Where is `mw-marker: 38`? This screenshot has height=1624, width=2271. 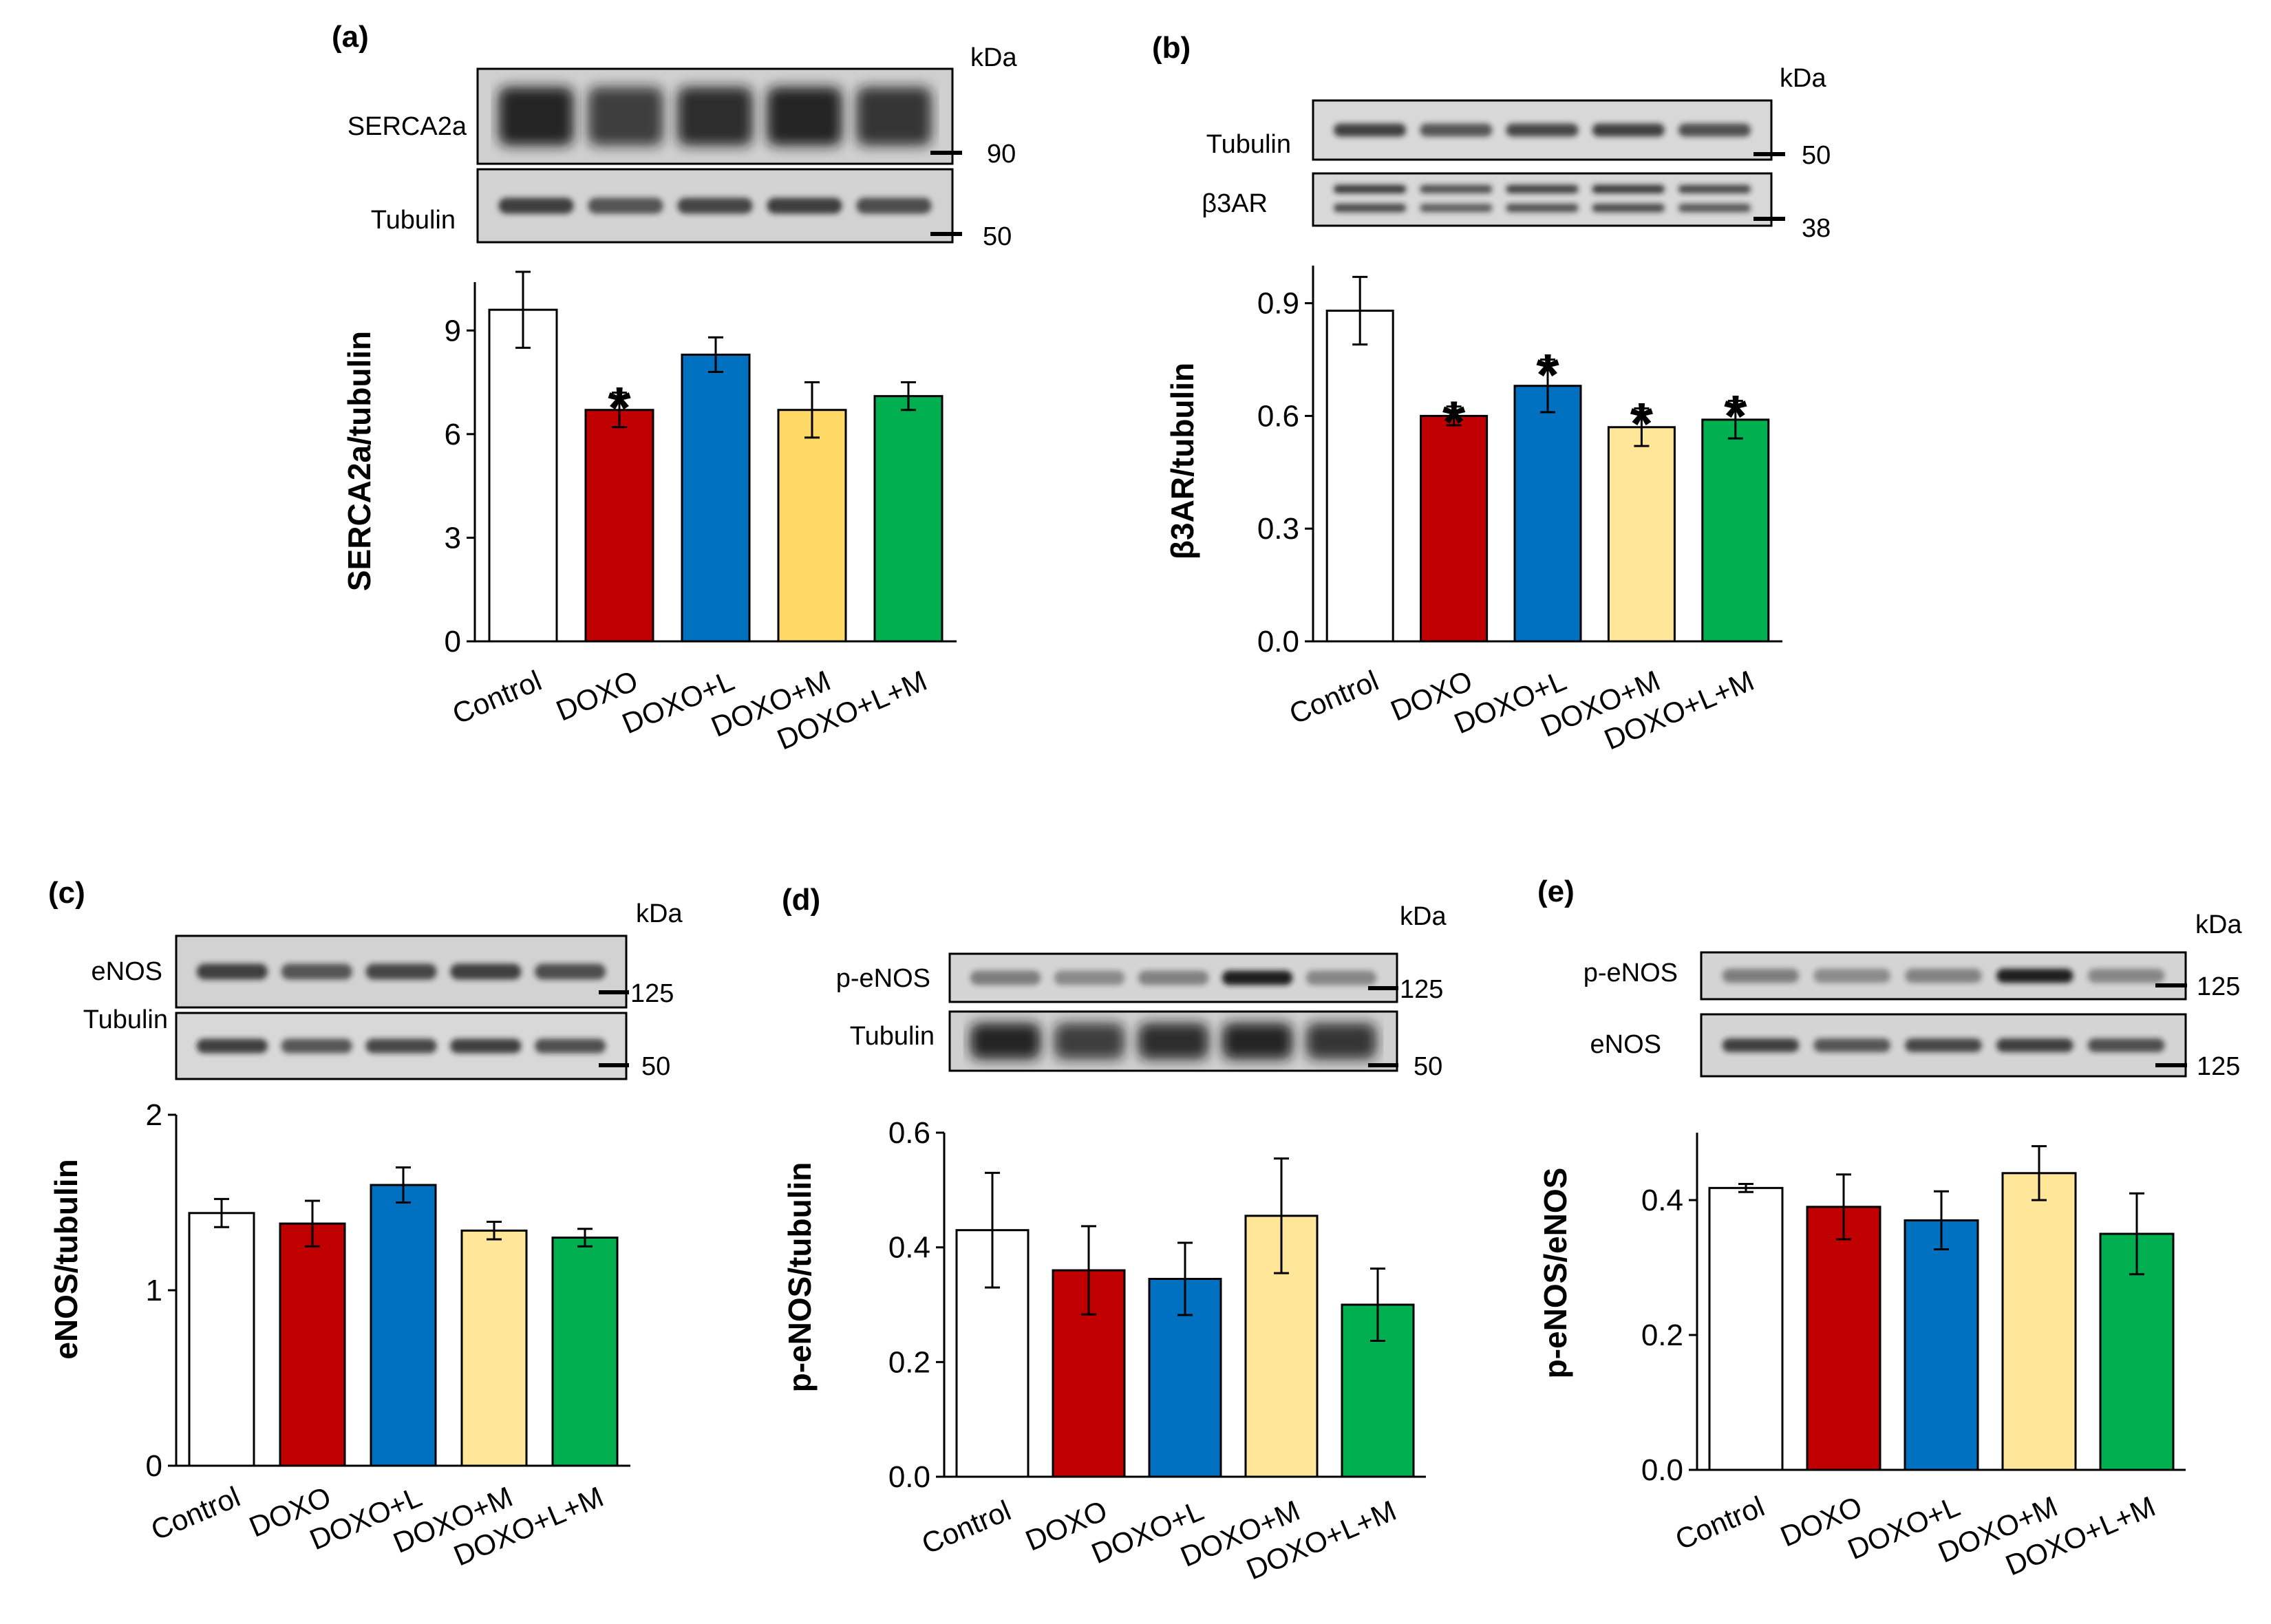
mw-marker: 38 is located at coordinates (1817, 228).